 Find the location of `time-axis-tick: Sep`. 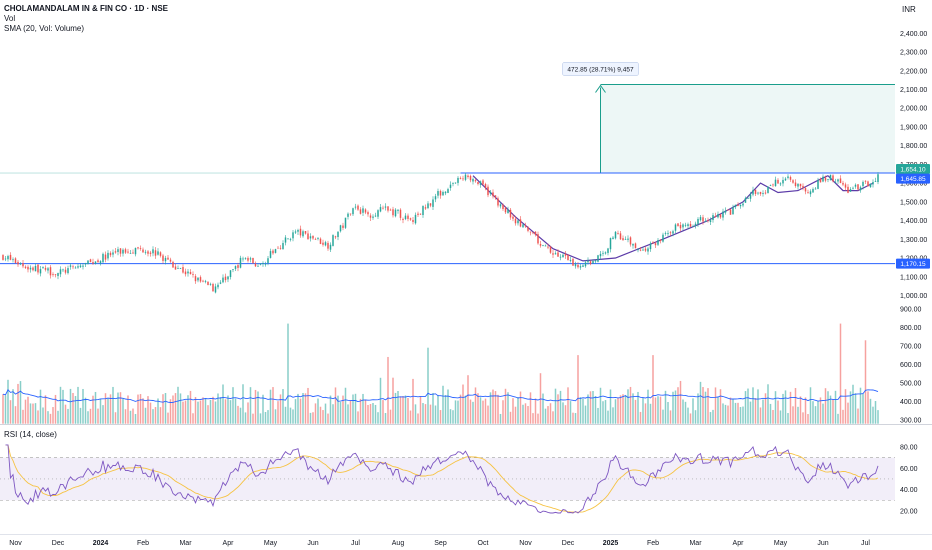

time-axis-tick: Sep is located at coordinates (440, 543).